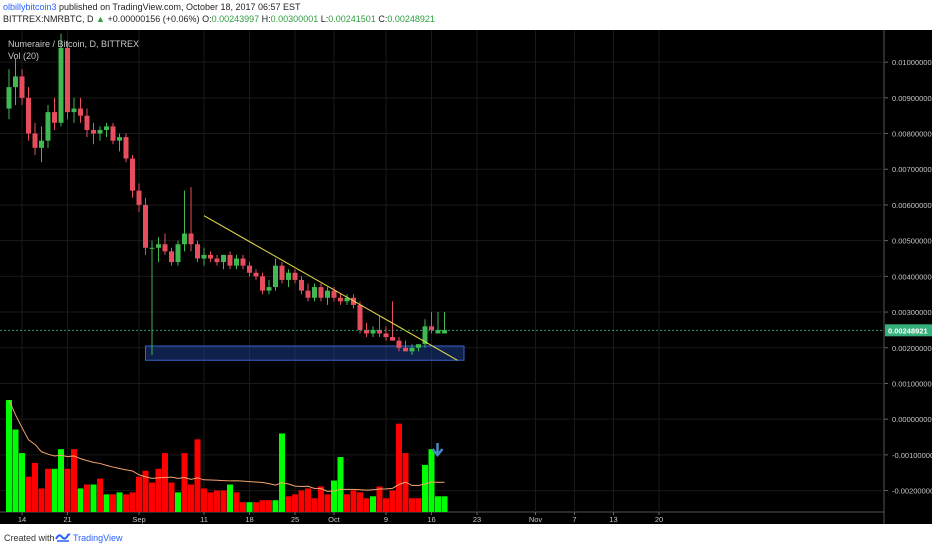  Describe the element at coordinates (912, 241) in the screenshot. I see `price-tick-label: 0.00500000` at that location.